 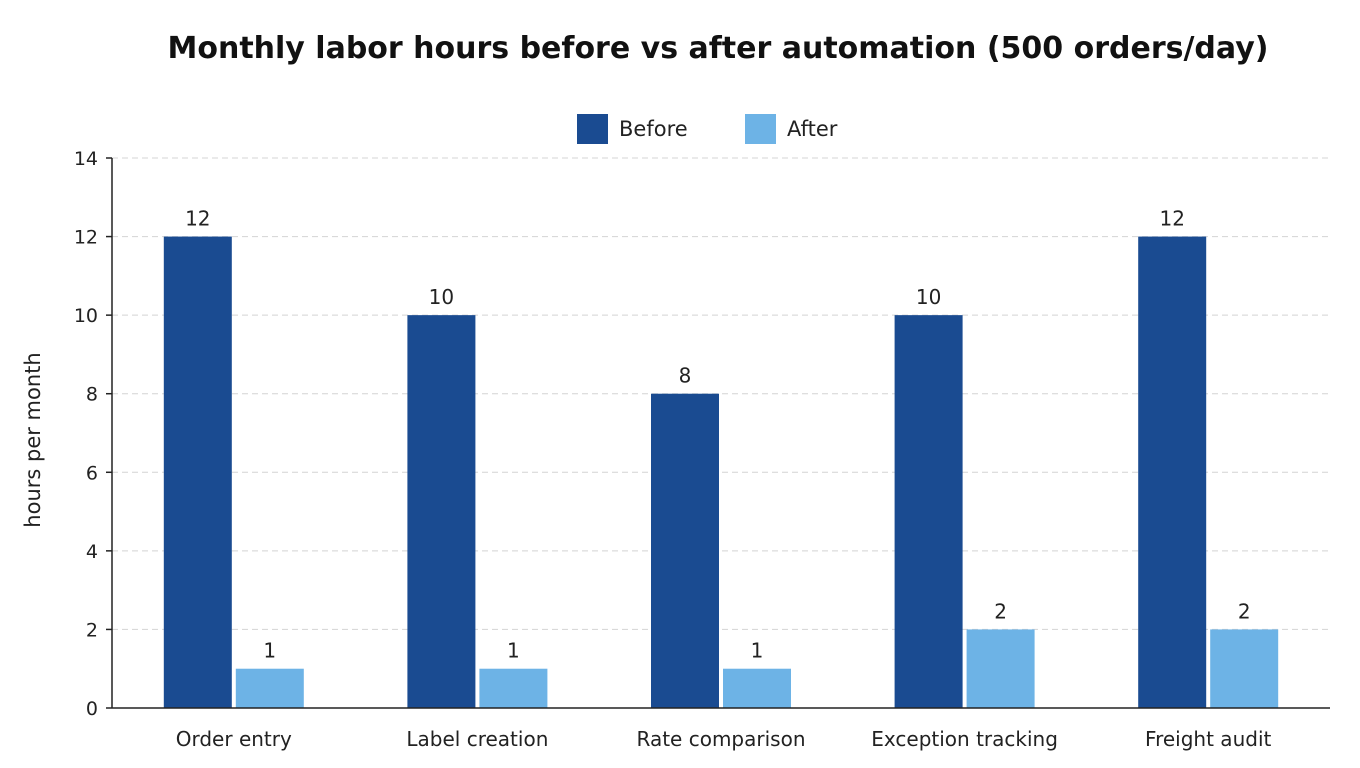 I want to click on y-tick-label: 4, so click(x=92, y=552).